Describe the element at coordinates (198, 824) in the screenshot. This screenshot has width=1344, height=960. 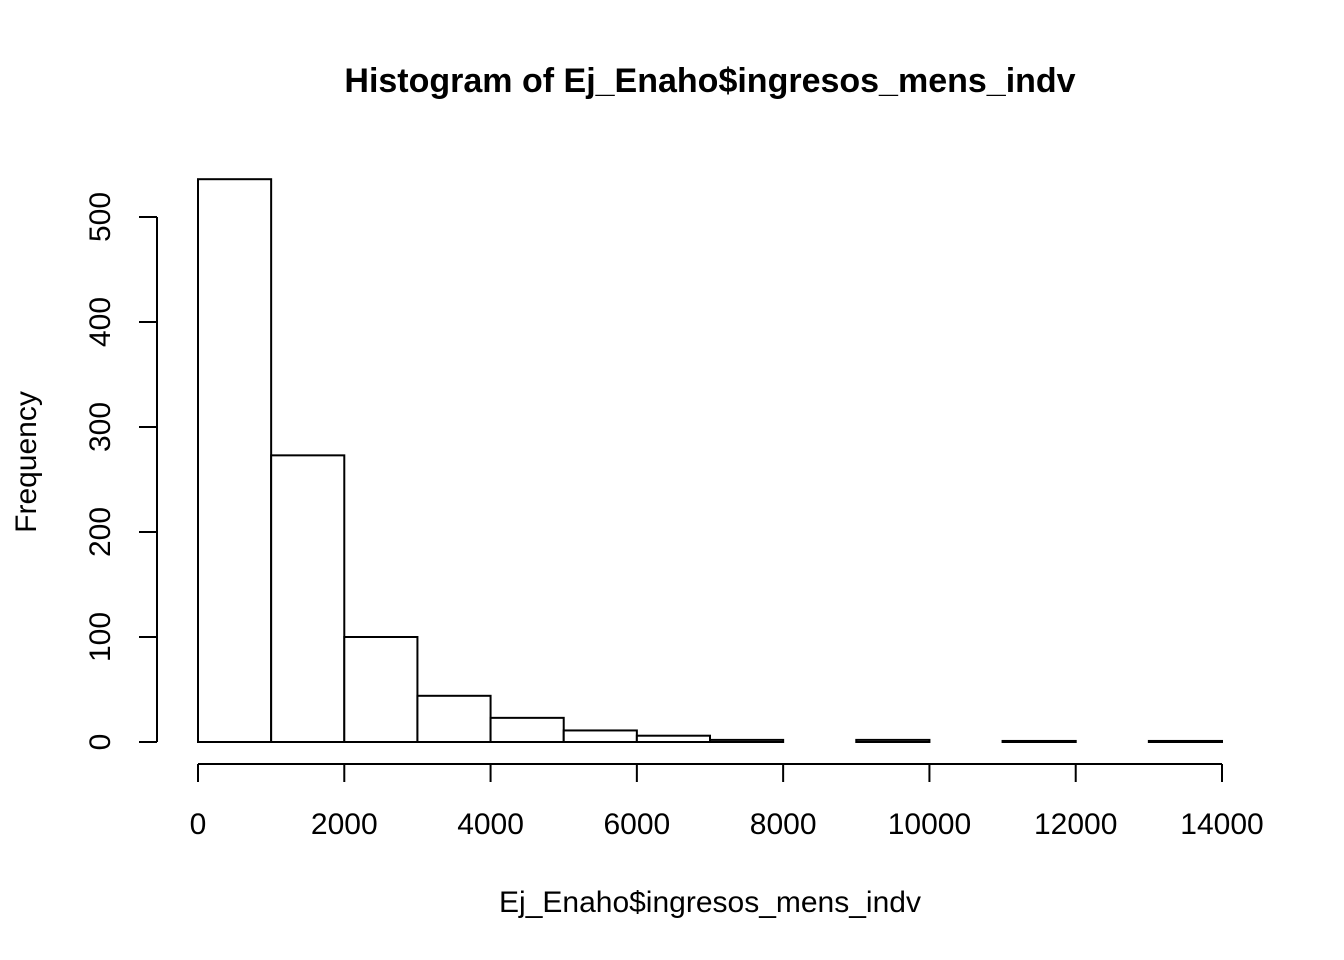
I see `x-tick-label: 0` at that location.